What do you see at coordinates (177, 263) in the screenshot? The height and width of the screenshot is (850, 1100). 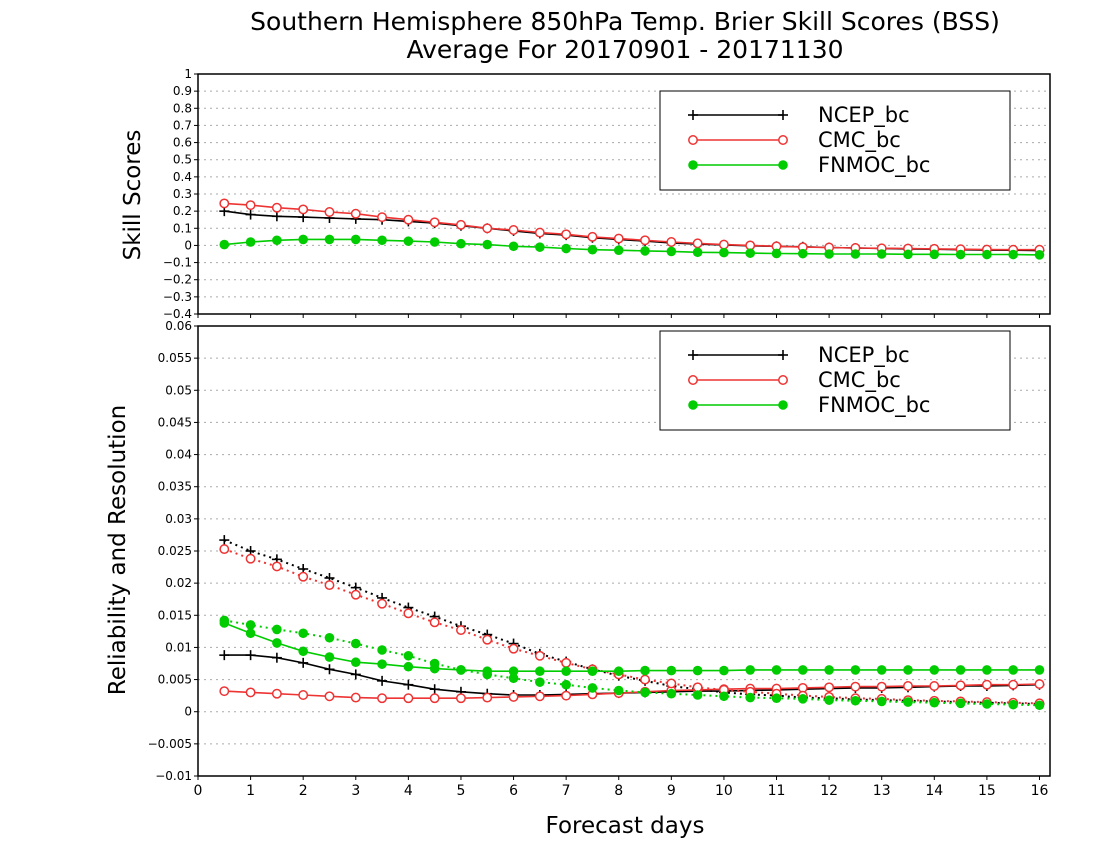 I see `y-tick-label: −0.1` at bounding box center [177, 263].